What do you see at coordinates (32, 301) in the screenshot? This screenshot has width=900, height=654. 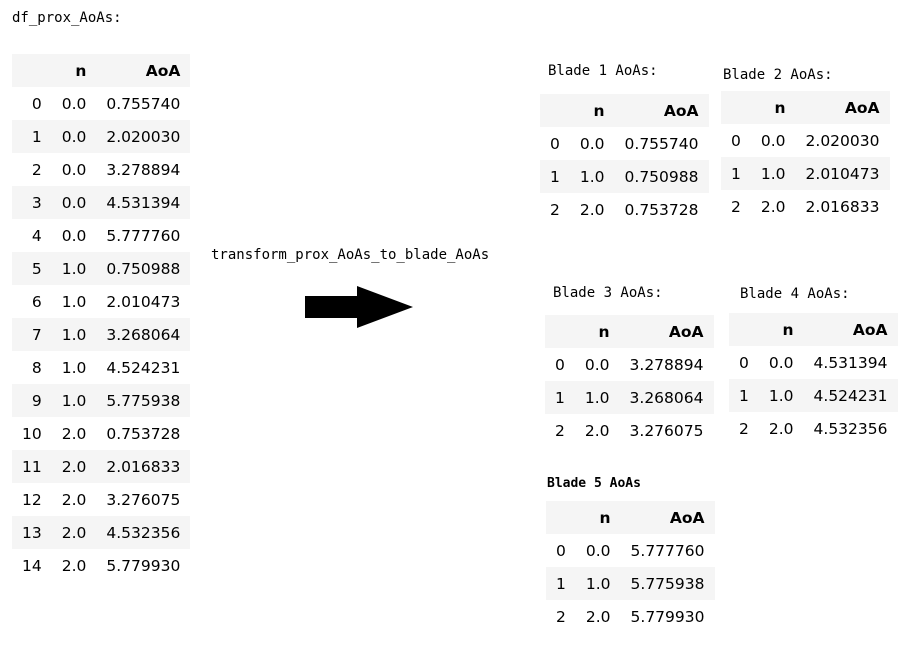 I see `row-index: 6` at bounding box center [32, 301].